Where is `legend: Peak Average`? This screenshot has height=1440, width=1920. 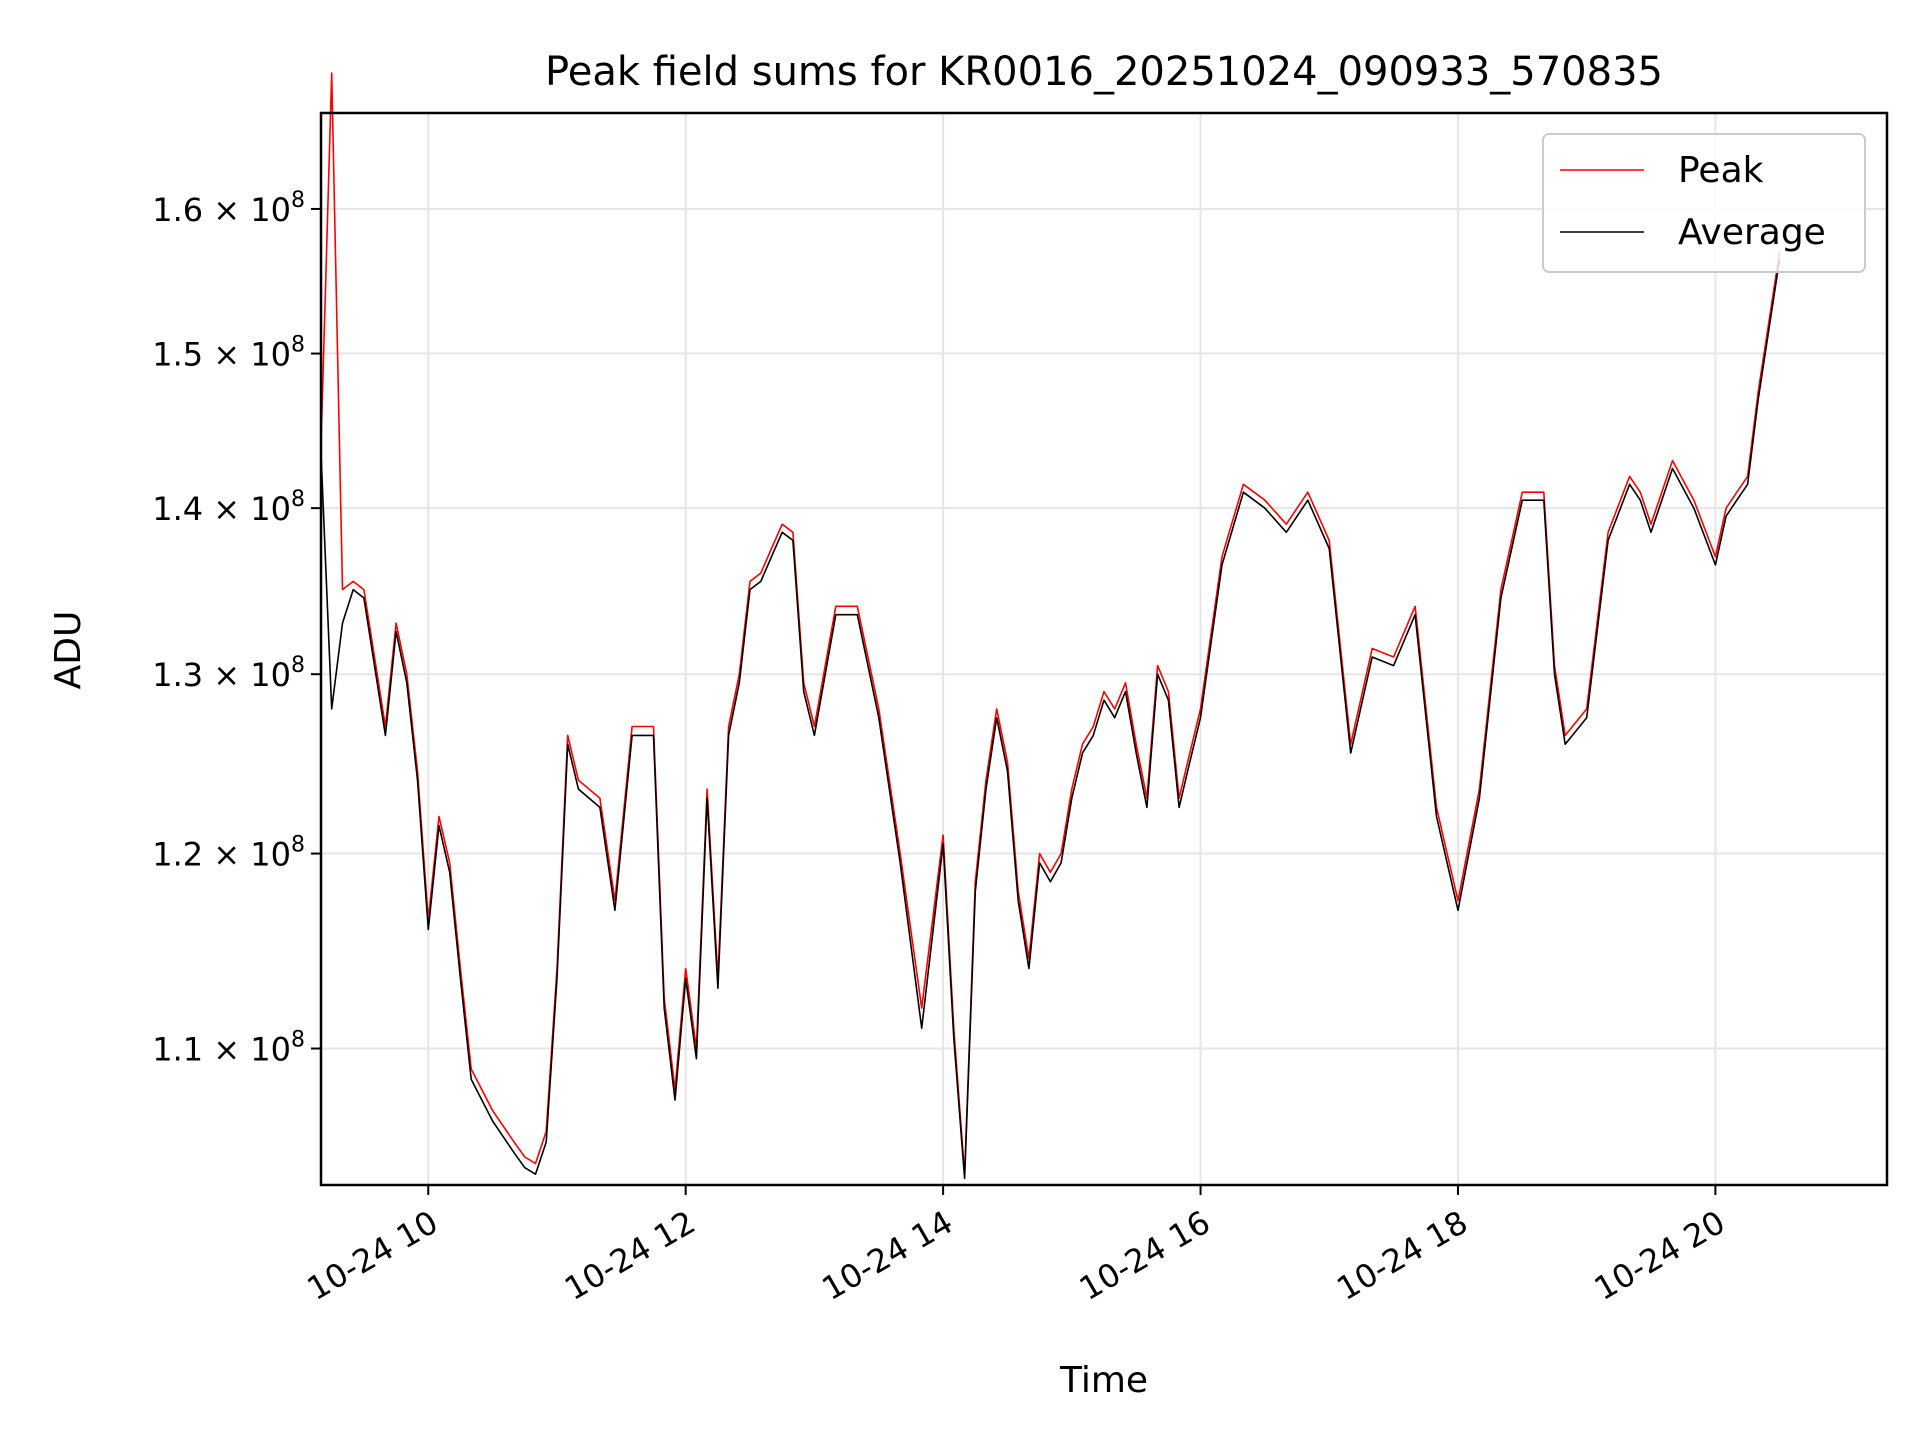
legend: Peak Average is located at coordinates (1704, 203).